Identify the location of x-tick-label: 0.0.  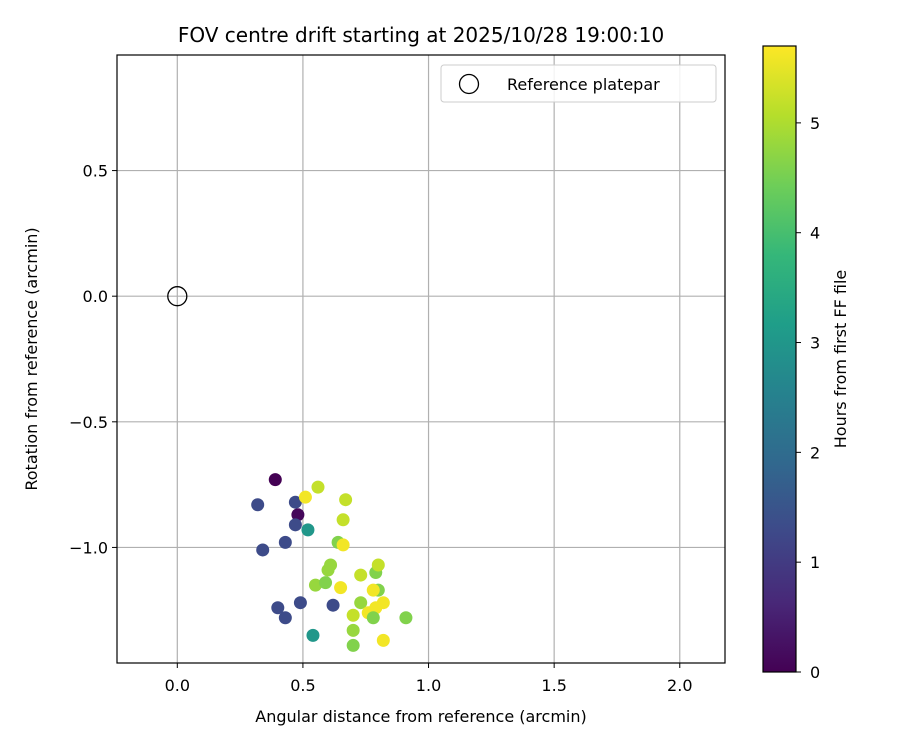
(177, 685).